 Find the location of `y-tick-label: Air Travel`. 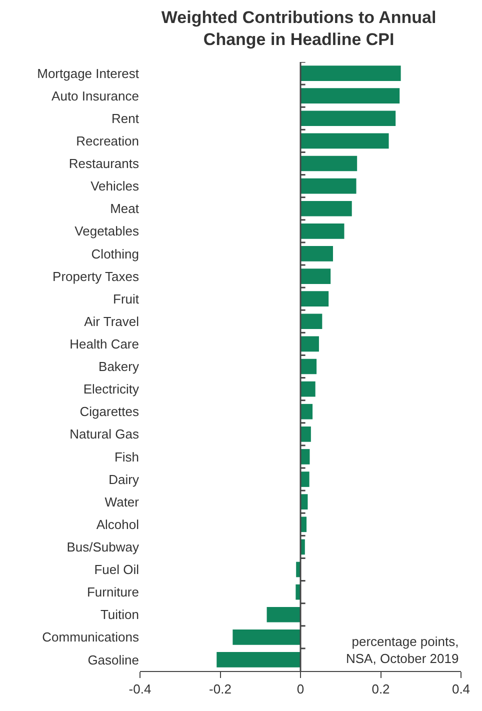

y-tick-label: Air Travel is located at coordinates (112, 321).